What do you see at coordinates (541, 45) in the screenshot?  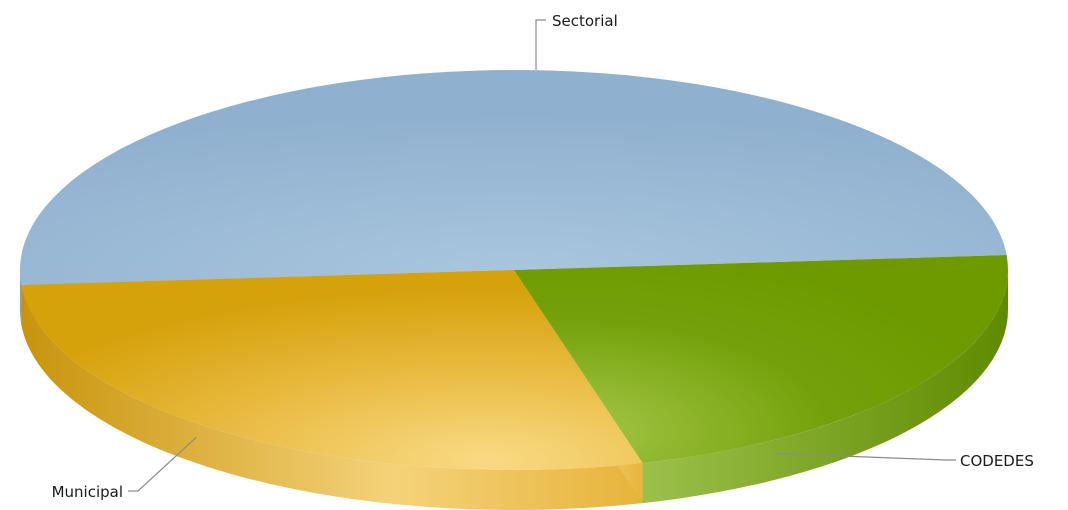 I see `leader-line-sectorial` at bounding box center [541, 45].